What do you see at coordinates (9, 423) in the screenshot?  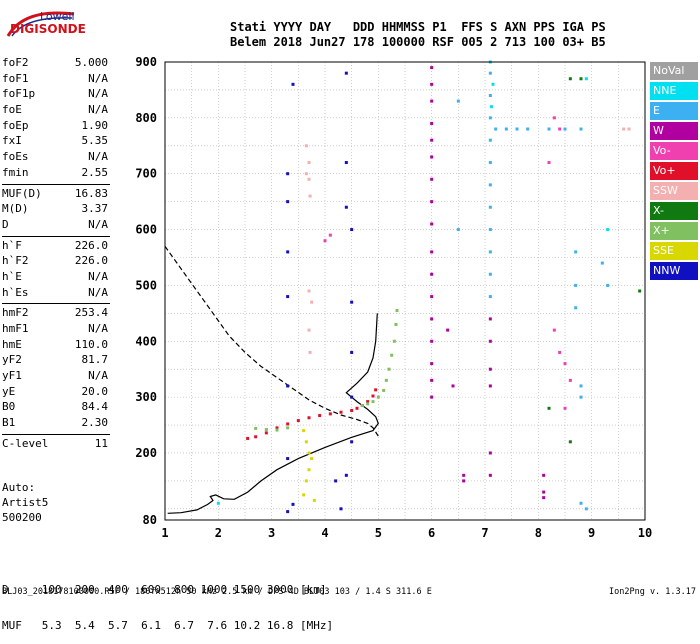 I see `param-name: B1` at bounding box center [9, 423].